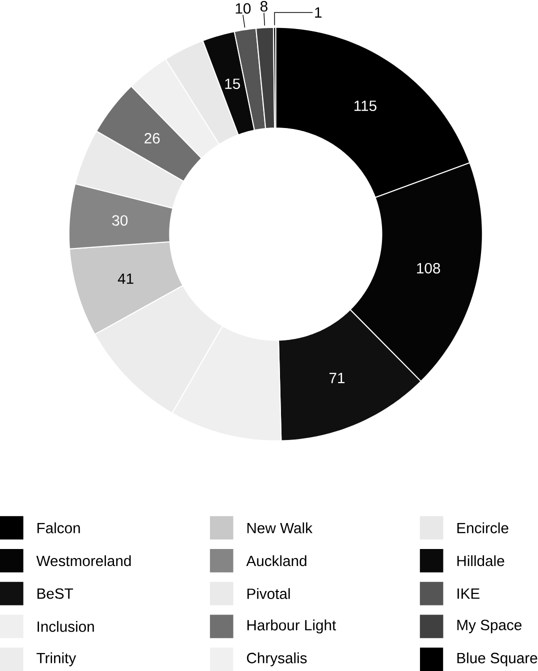 This screenshot has height=671, width=538. I want to click on legend-label: New Walk, so click(280, 528).